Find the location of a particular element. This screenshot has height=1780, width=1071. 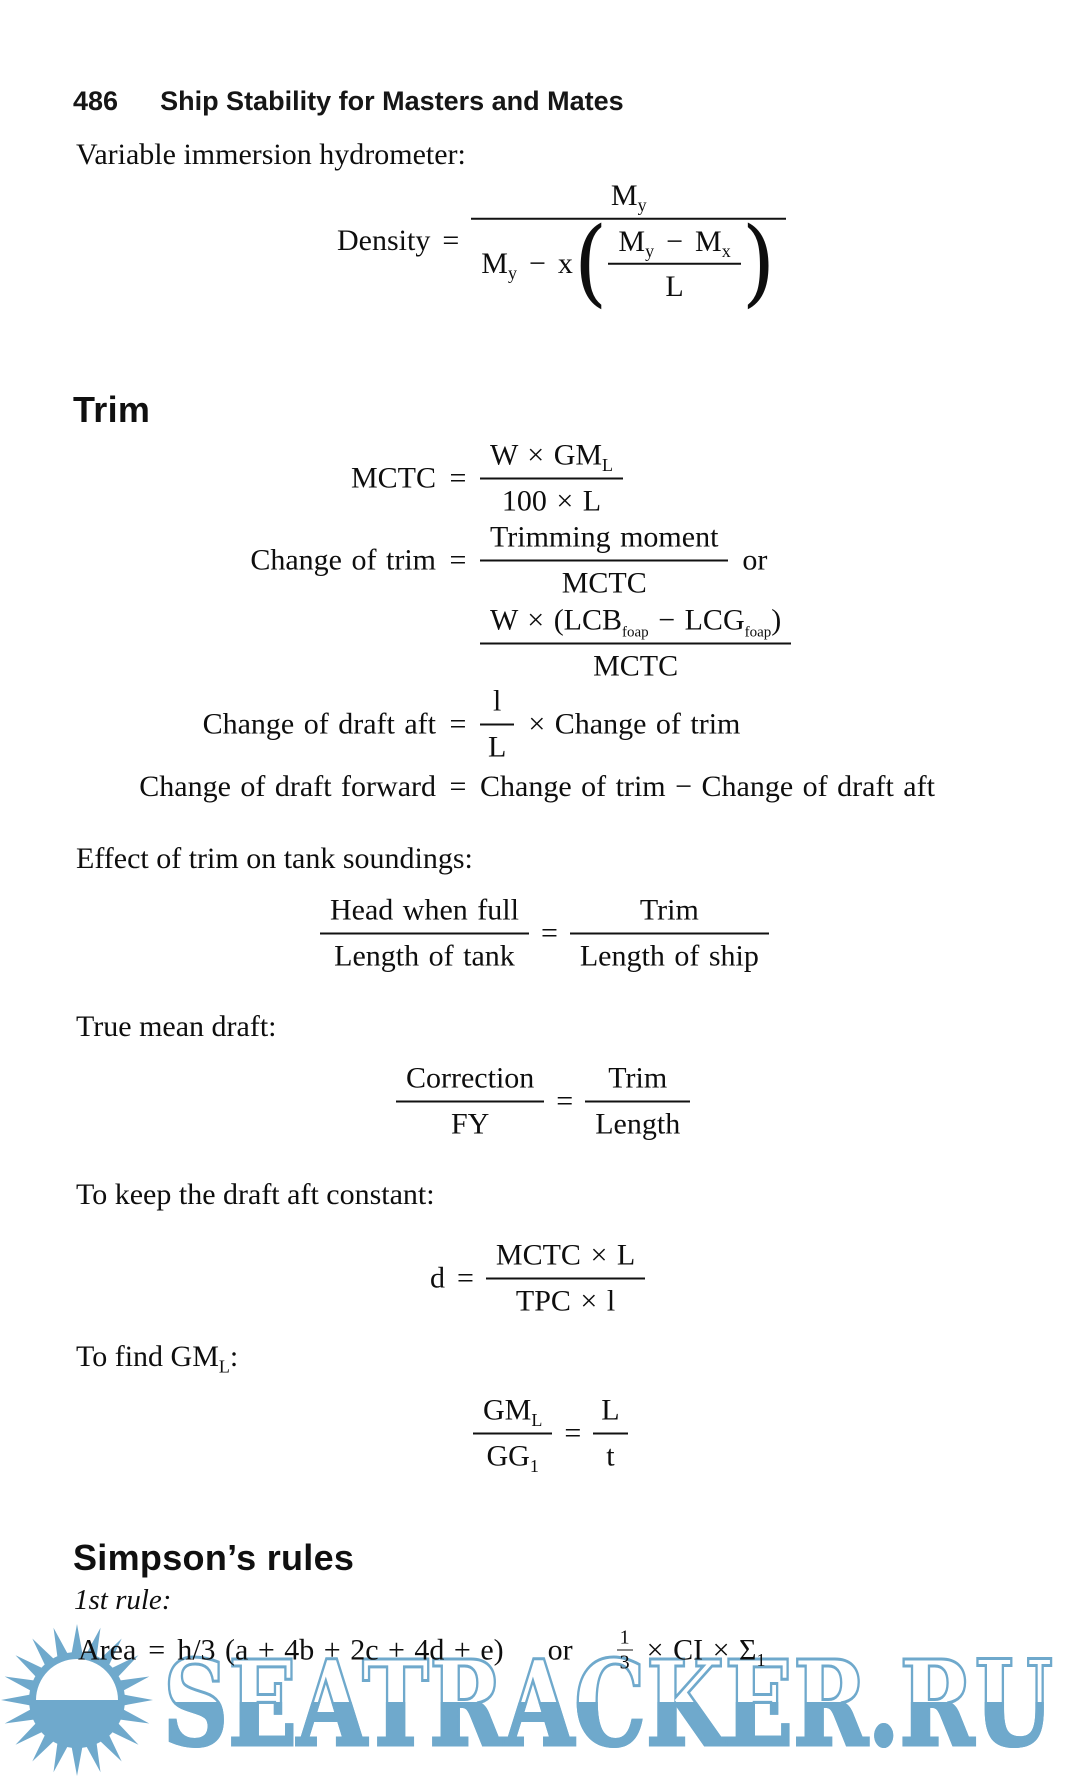

draft-aft-rhs: × Change of trim is located at coordinates (634, 723).